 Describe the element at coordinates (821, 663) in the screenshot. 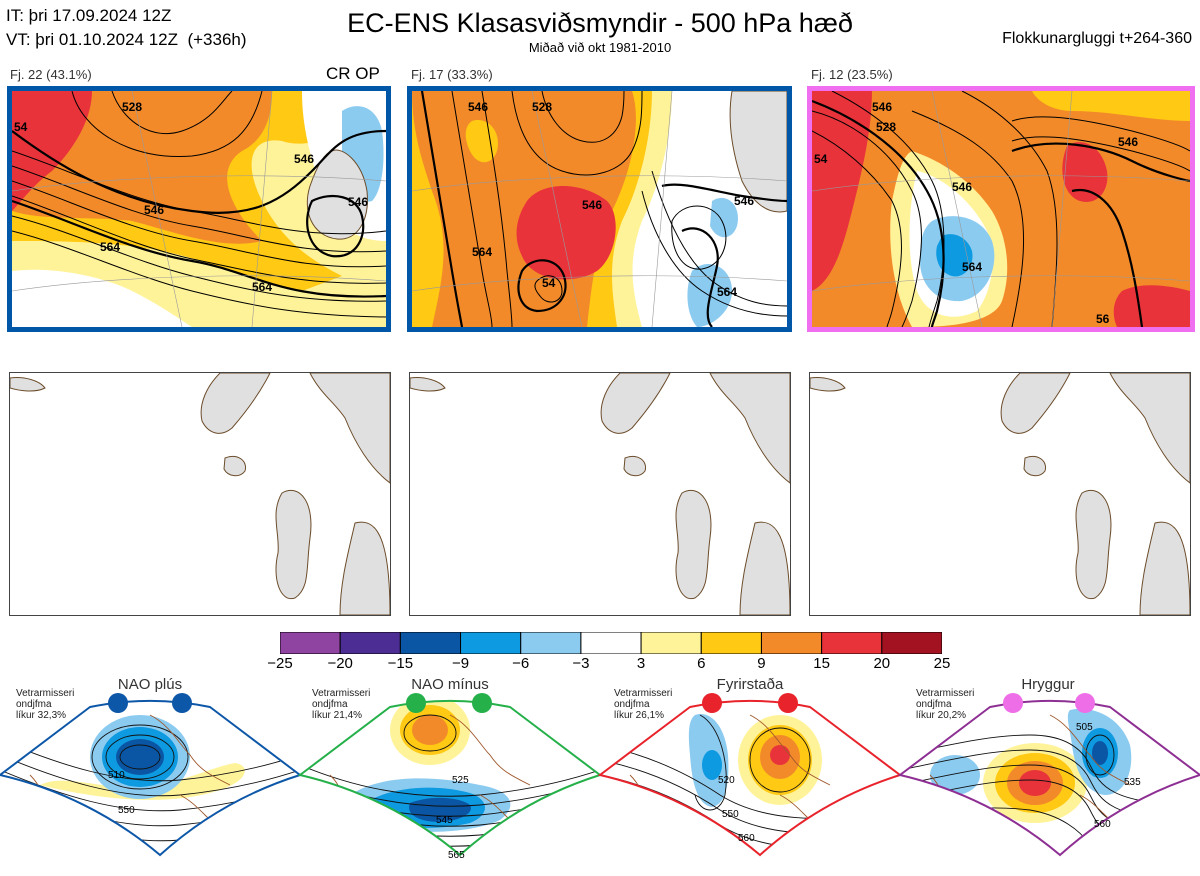

I see `colorbar-tick-label: 15` at that location.